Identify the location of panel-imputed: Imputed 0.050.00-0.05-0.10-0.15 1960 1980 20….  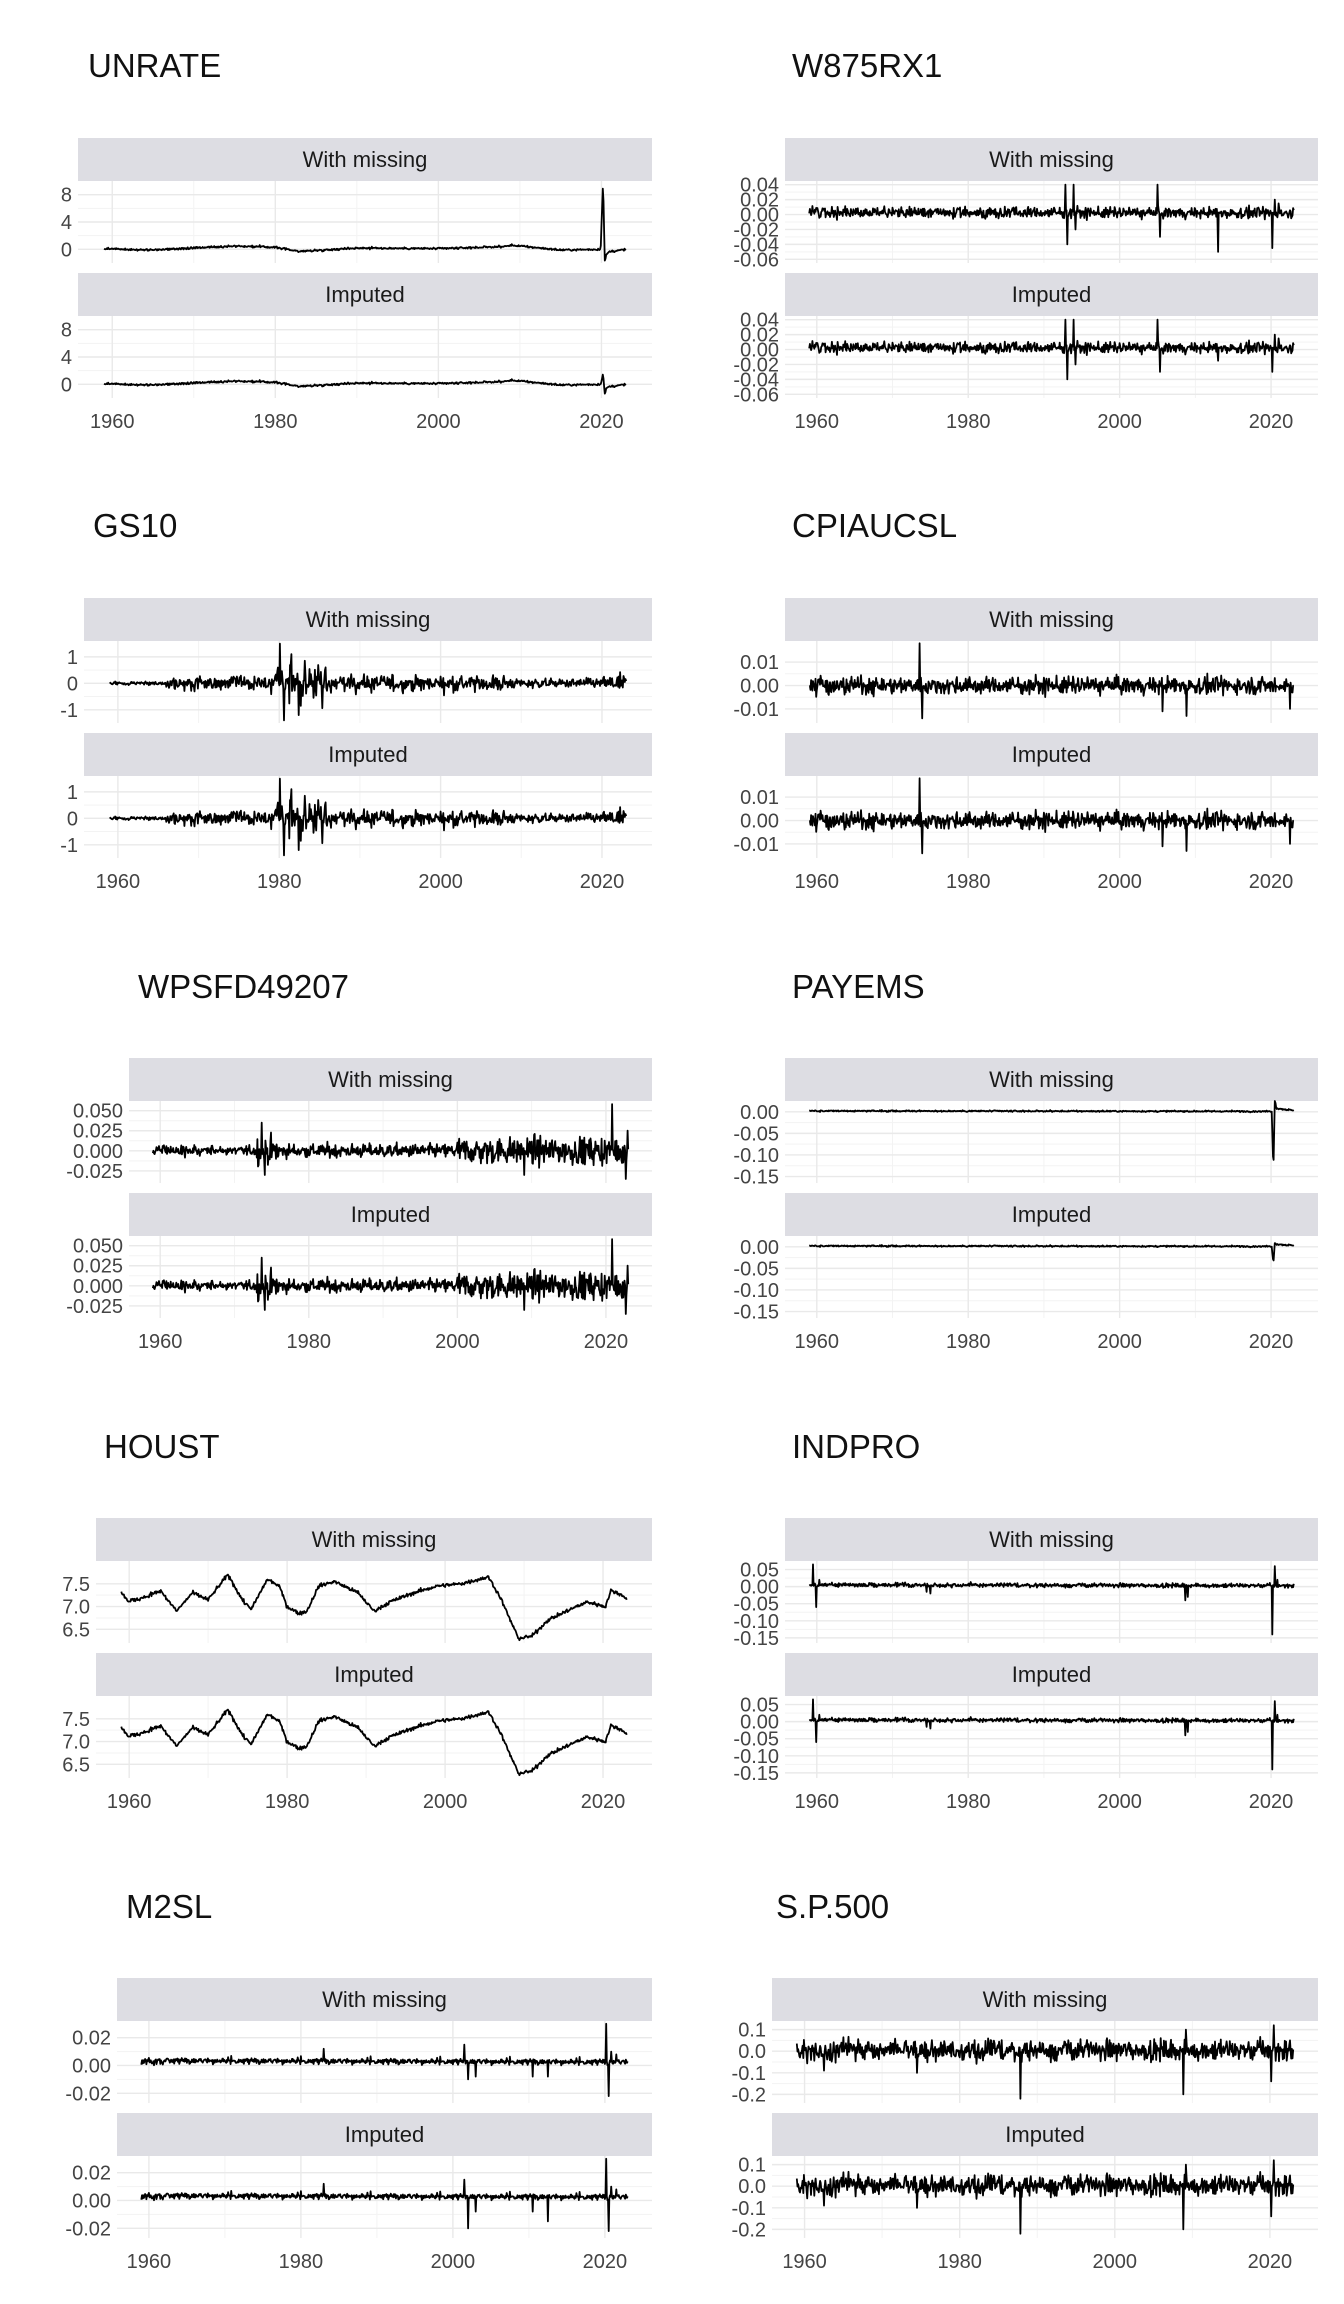
(1025, 1733).